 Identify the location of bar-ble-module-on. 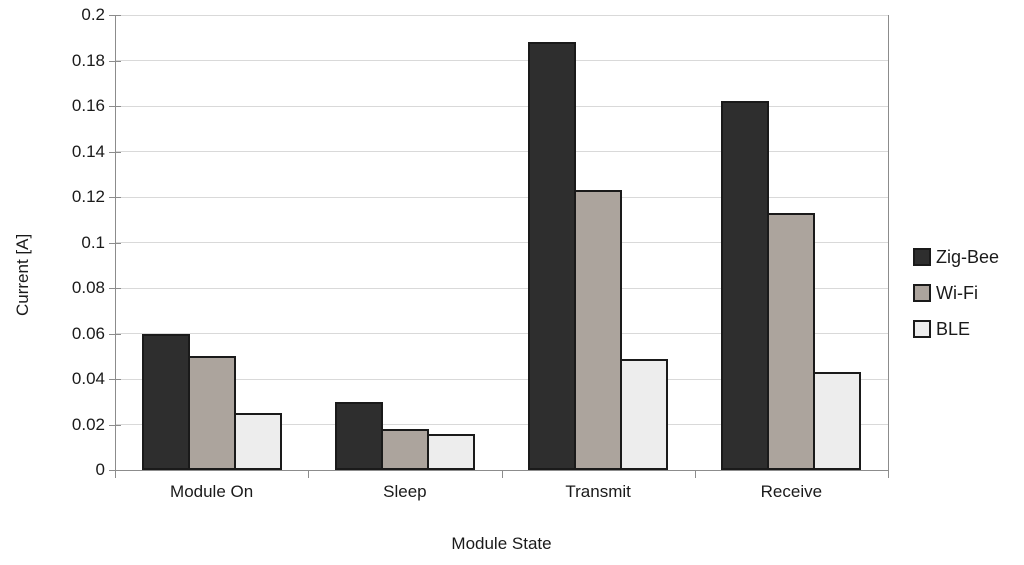
(257, 441).